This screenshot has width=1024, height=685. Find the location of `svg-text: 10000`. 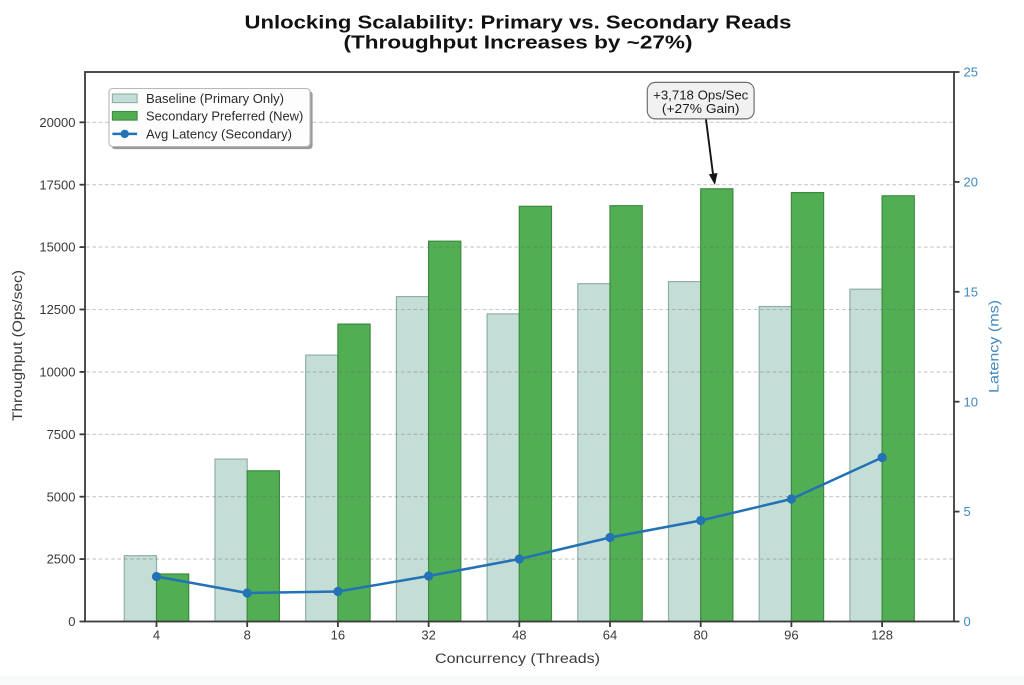

svg-text: 10000 is located at coordinates (57, 372).